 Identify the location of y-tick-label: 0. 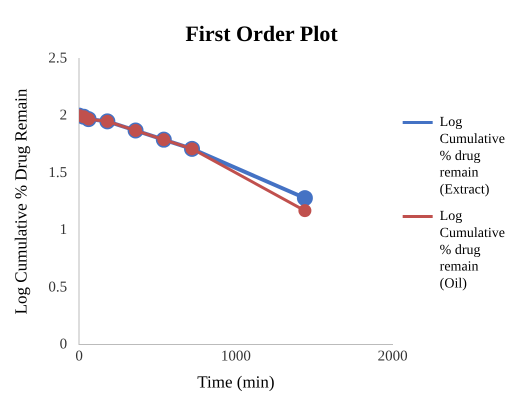
(64, 344).